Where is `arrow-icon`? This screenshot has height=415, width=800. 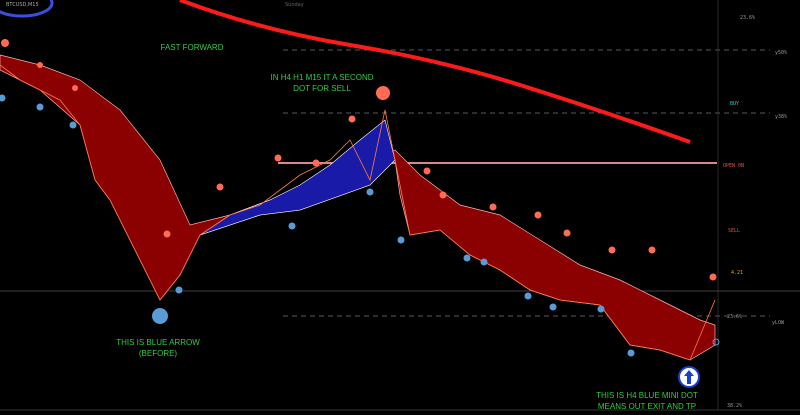 arrow-icon is located at coordinates (689, 377).